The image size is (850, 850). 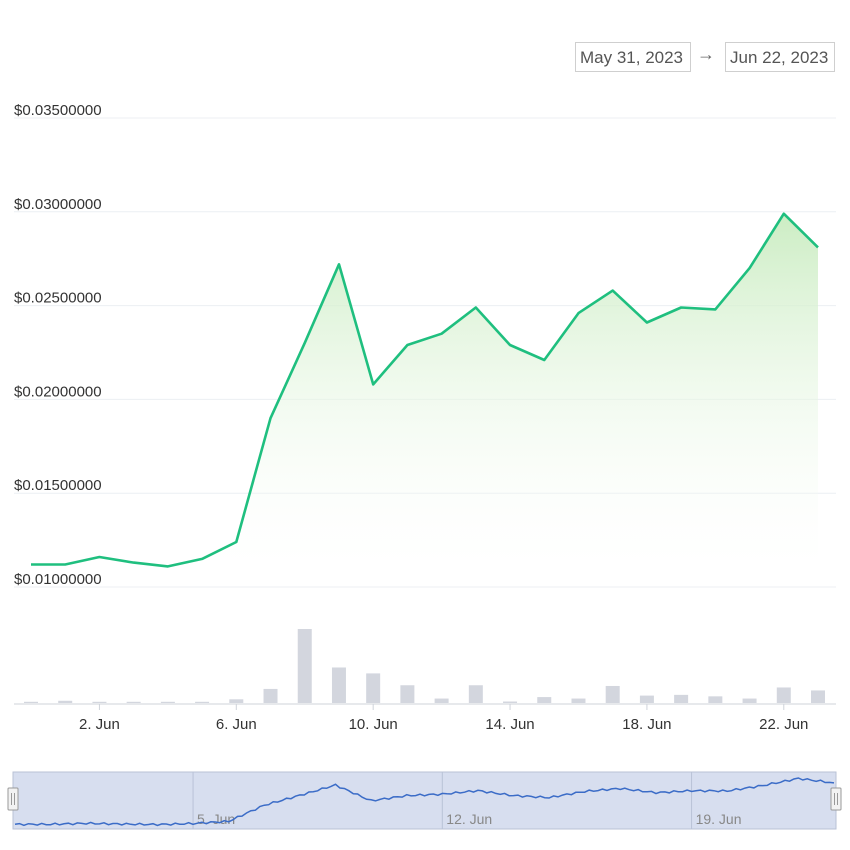 What do you see at coordinates (99, 724) in the screenshot?
I see `x-tick-label: 2. Jun` at bounding box center [99, 724].